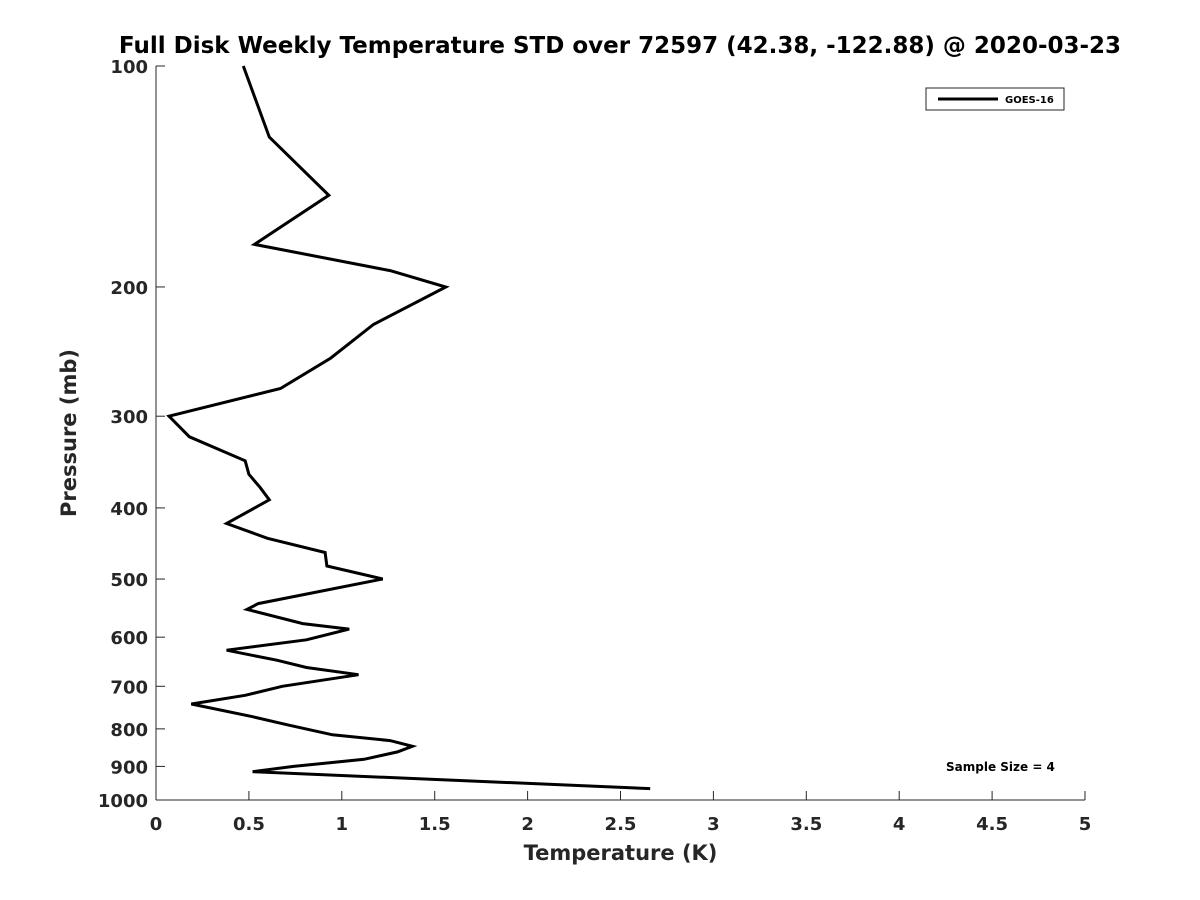 This screenshot has height=900, width=1200. Describe the element at coordinates (156, 824) in the screenshot. I see `x-tick-label: 0` at that location.